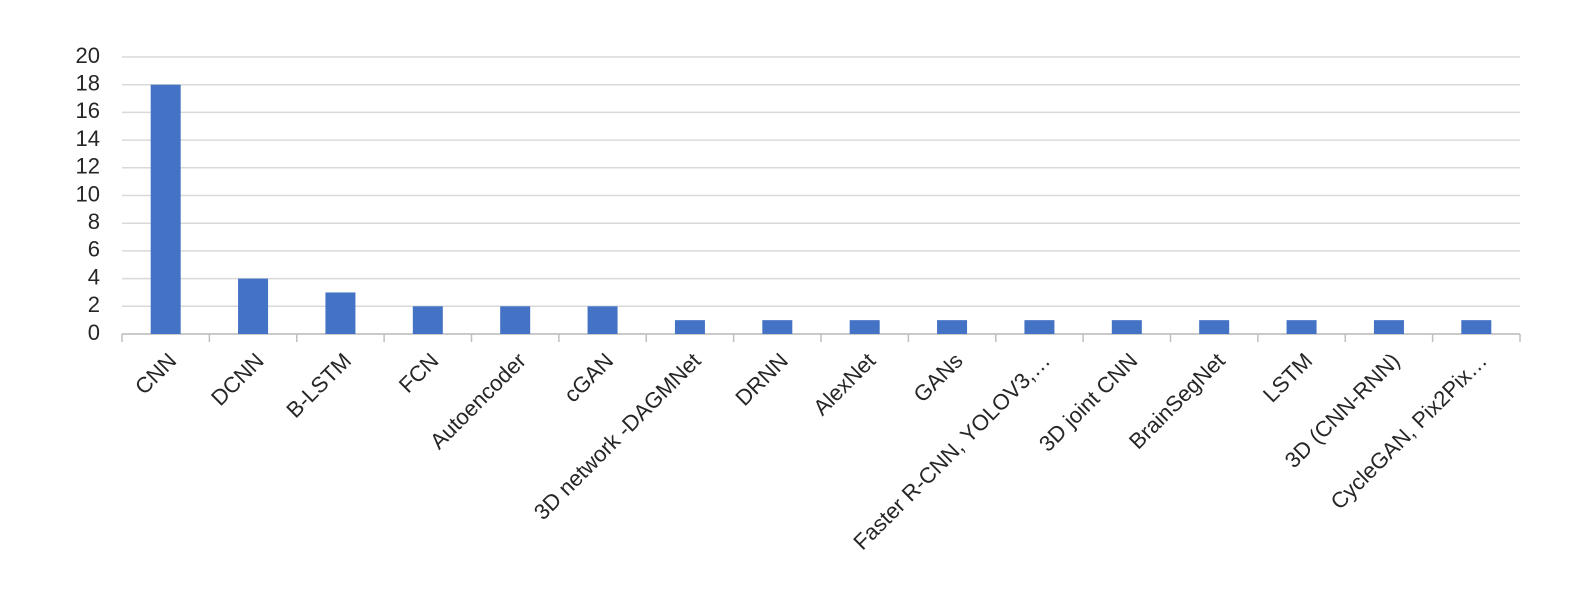  What do you see at coordinates (419, 373) in the screenshot?
I see `x-tick-label: FCN` at bounding box center [419, 373].